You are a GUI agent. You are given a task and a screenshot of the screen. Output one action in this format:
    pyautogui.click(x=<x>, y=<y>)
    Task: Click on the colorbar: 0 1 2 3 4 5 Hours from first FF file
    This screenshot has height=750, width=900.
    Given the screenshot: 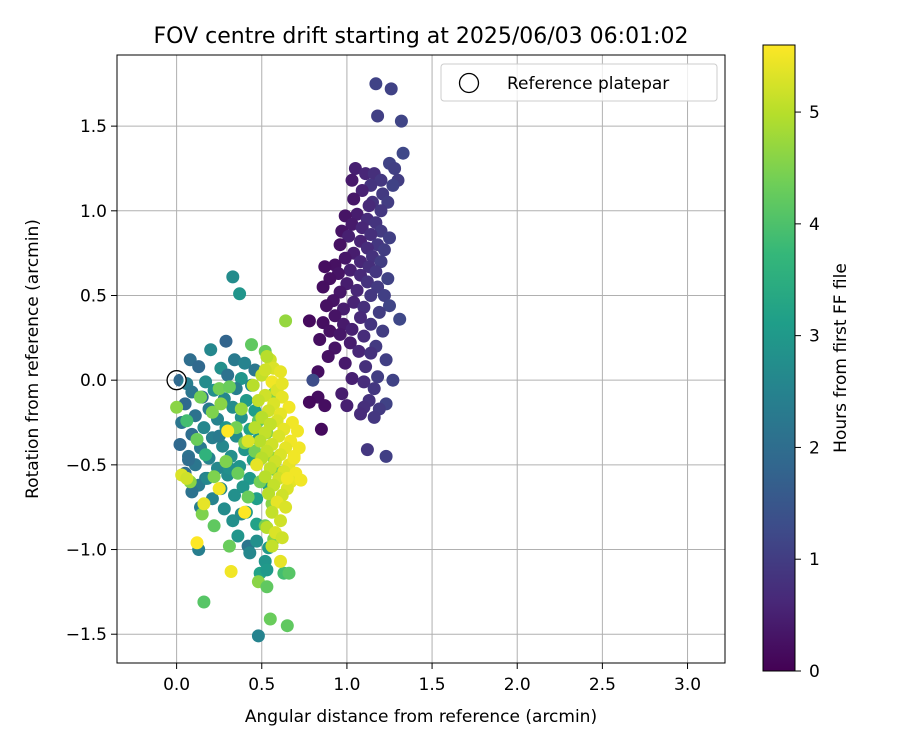 What is the action you would take?
    pyautogui.click(x=806, y=363)
    